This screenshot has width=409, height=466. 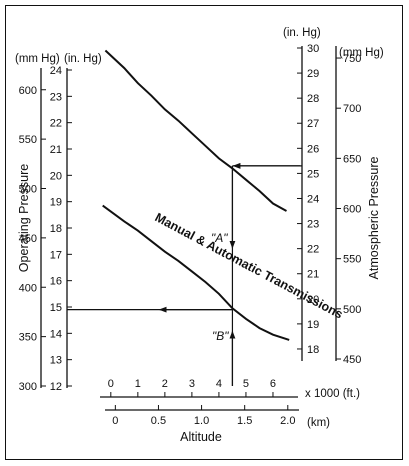 I want to click on left-mmhg-tick-label: 500, so click(x=28, y=190).